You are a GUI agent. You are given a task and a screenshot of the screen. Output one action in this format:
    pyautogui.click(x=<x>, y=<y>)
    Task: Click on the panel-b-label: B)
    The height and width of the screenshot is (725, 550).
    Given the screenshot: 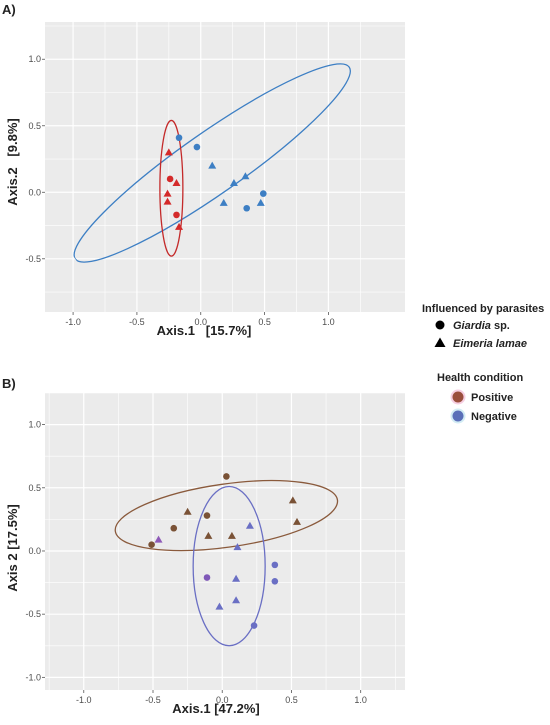 What is the action you would take?
    pyautogui.click(x=9, y=383)
    